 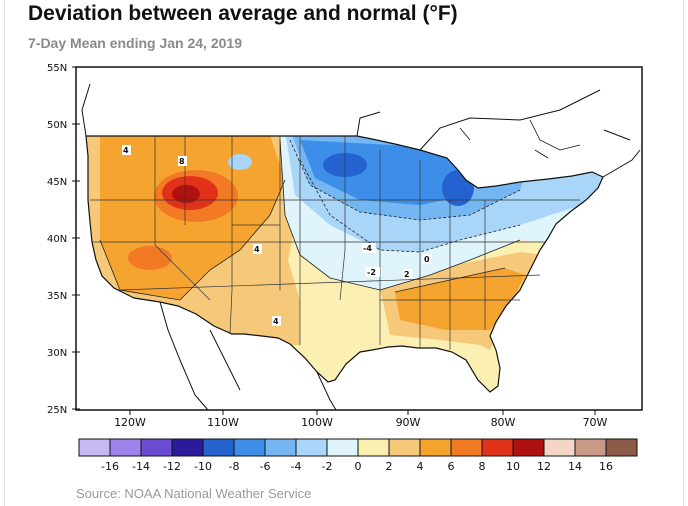 I want to click on latitude-label: 35N, so click(x=57, y=296).